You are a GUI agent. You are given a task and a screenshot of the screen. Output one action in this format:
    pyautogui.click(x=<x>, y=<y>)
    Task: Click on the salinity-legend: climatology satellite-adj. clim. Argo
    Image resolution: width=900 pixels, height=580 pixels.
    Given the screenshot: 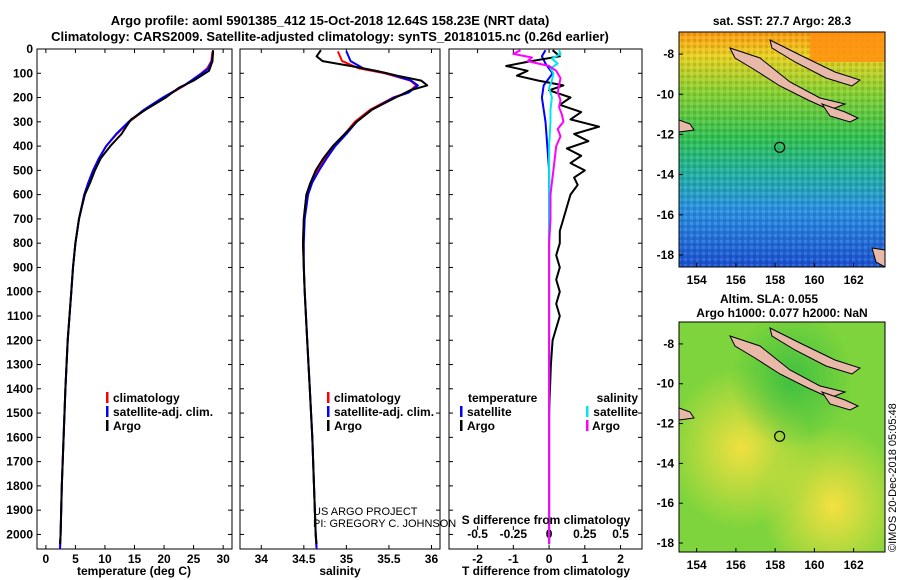 What is the action you would take?
    pyautogui.click(x=380, y=412)
    